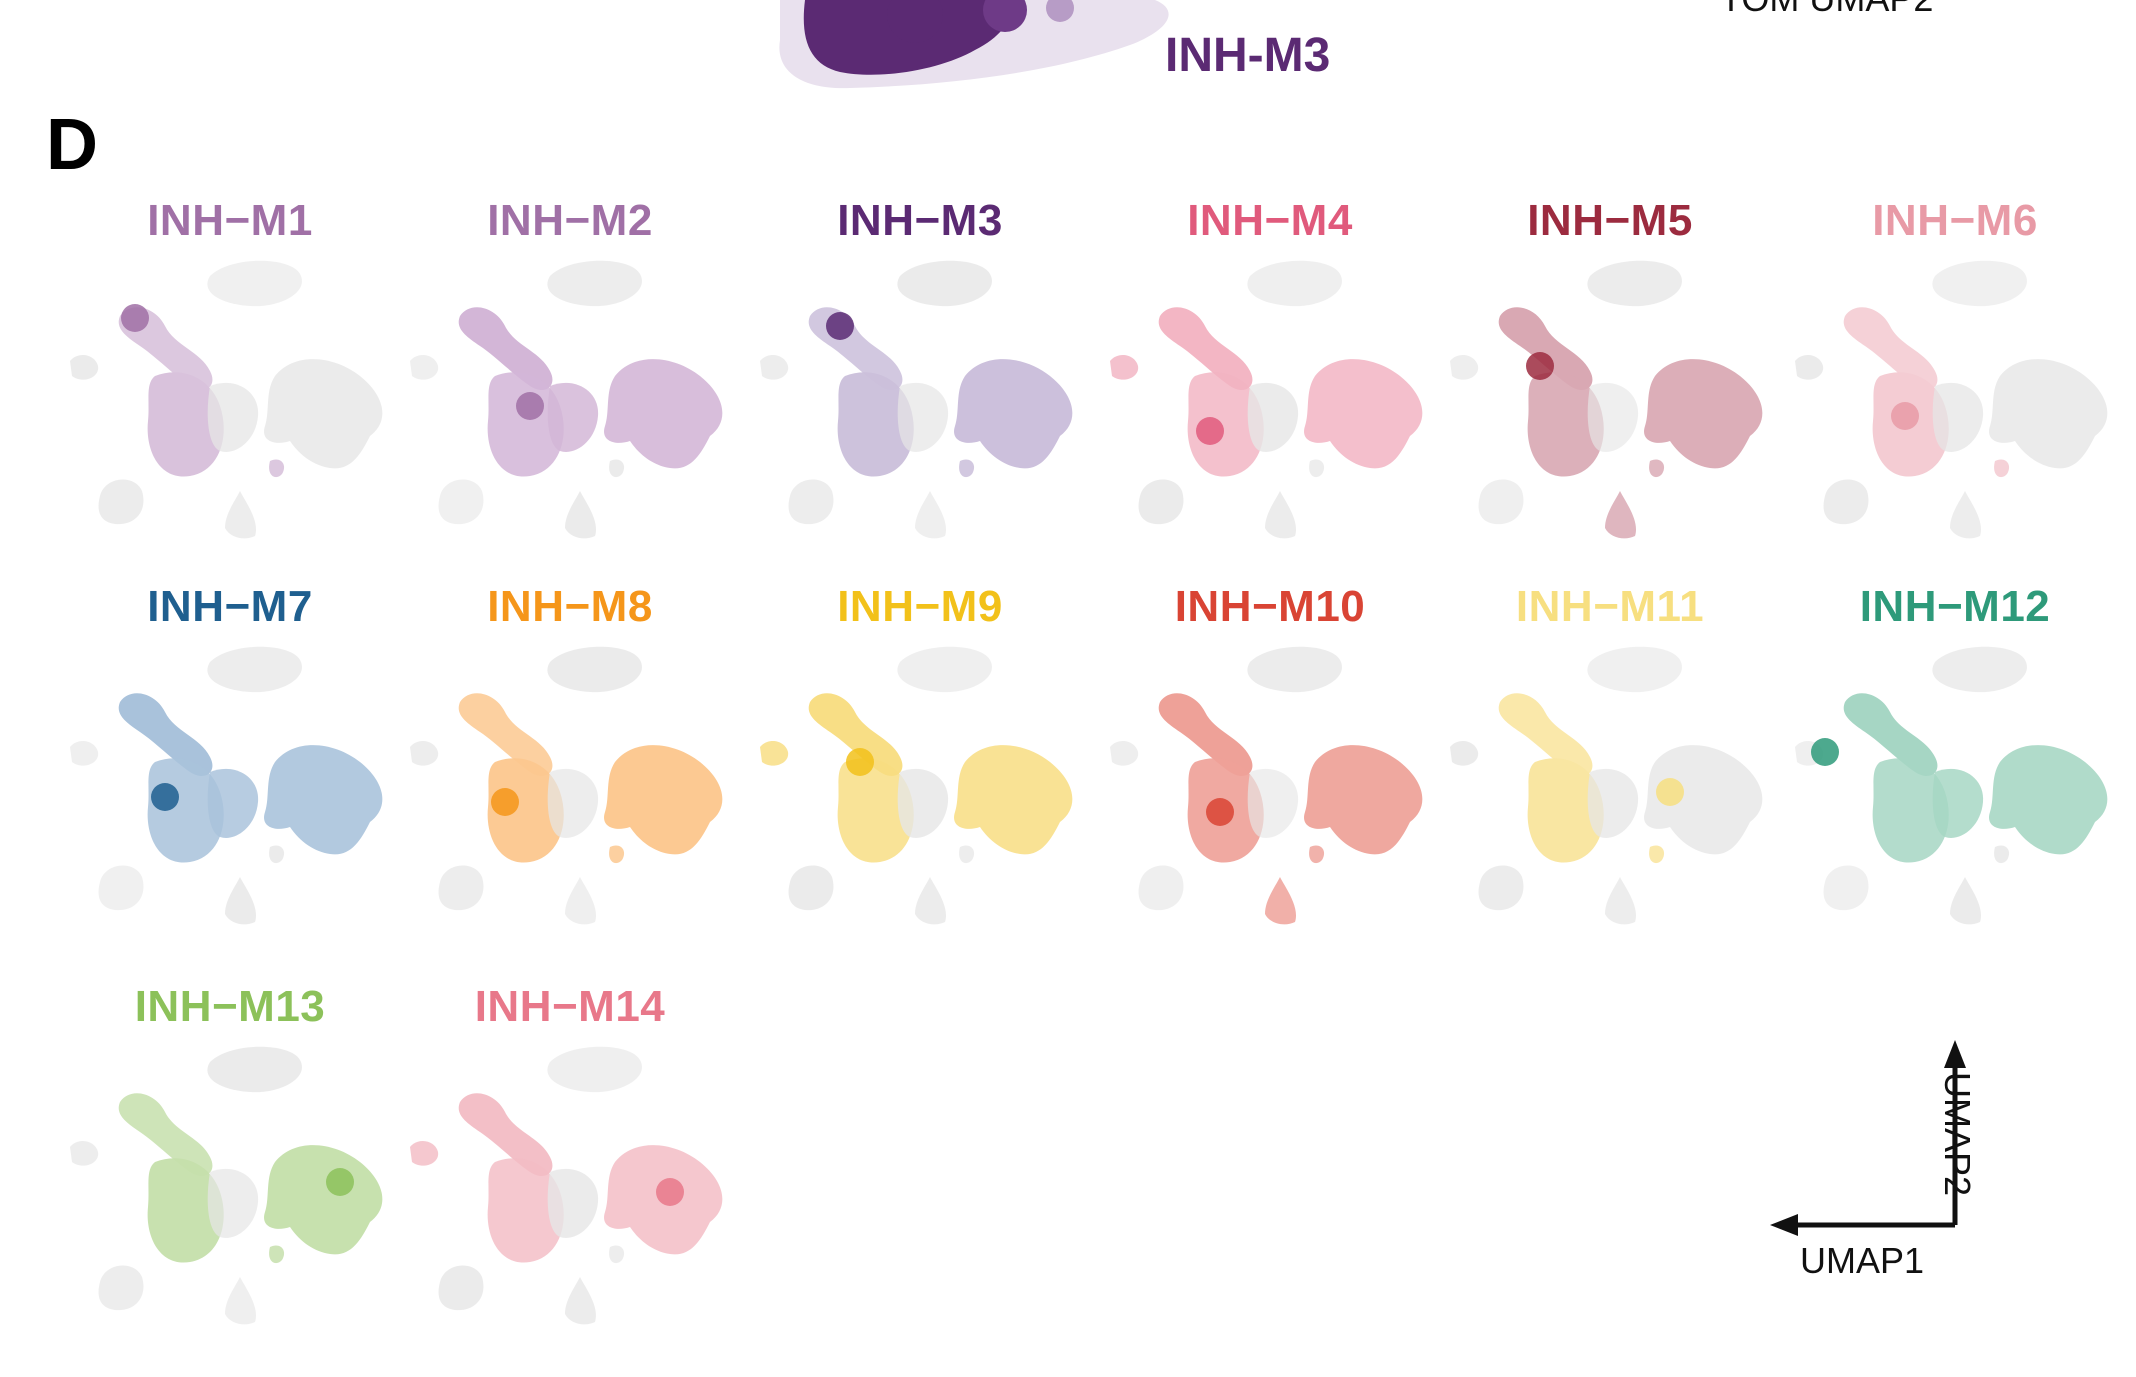  I want to click on module-title: INH−M14, so click(570, 1006).